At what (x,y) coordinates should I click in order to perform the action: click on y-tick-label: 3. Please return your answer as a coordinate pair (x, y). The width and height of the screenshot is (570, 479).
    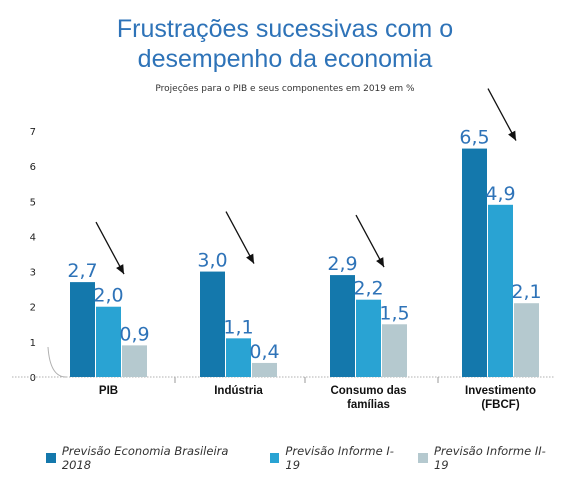
    Looking at the image, I should click on (33, 273).